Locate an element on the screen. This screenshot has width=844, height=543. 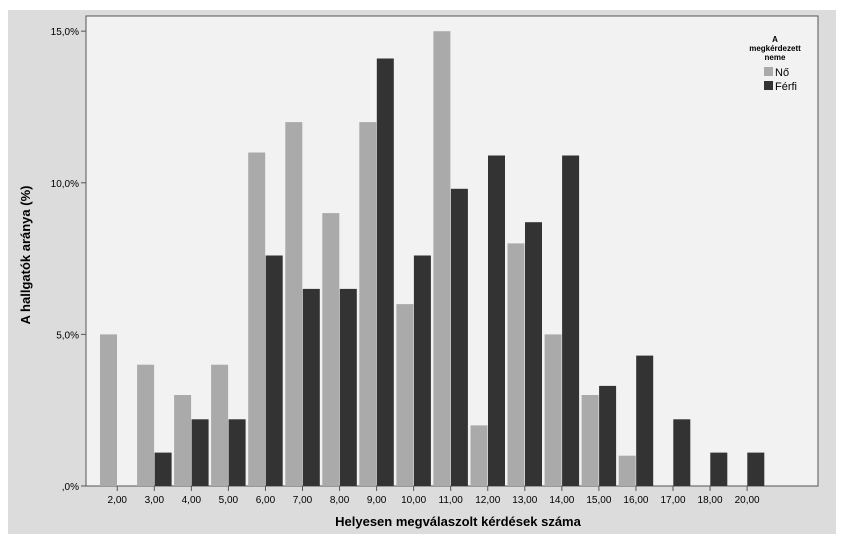
legend: A megkérdezett neme Nő Férfi is located at coordinates (775, 64).